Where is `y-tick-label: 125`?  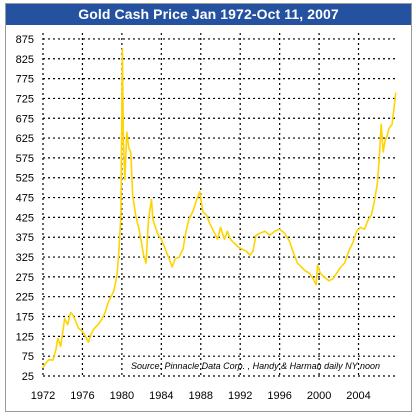 y-tick-label: 125 is located at coordinates (25, 337).